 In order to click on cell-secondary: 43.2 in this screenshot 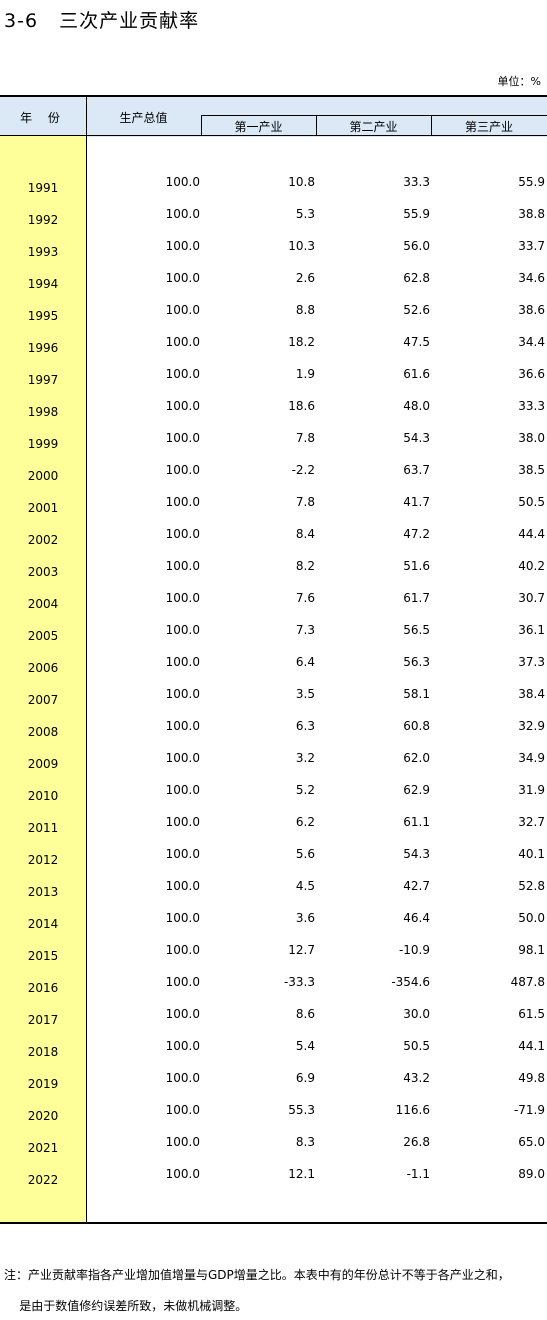, I will do `click(416, 1078)`.